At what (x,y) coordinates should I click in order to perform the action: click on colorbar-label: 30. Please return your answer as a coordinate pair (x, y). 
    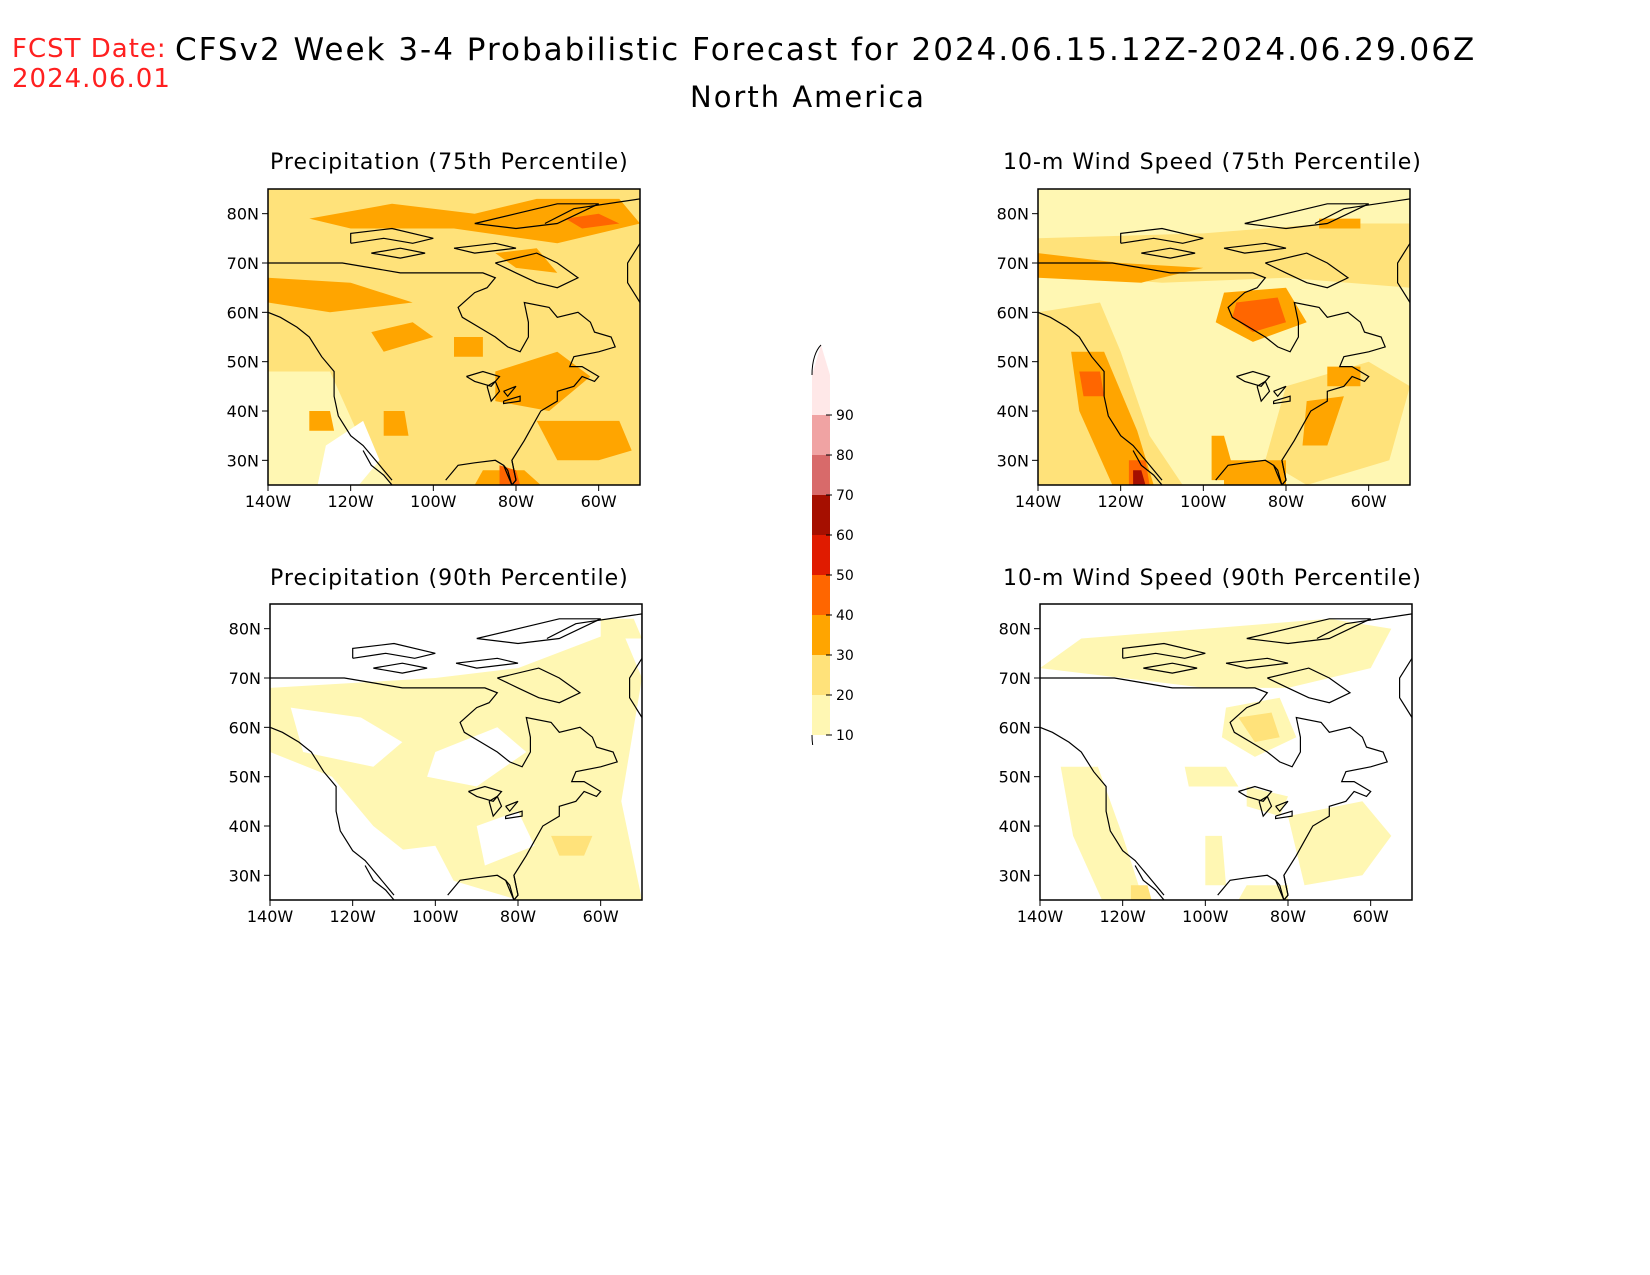
    Looking at the image, I should click on (845, 656).